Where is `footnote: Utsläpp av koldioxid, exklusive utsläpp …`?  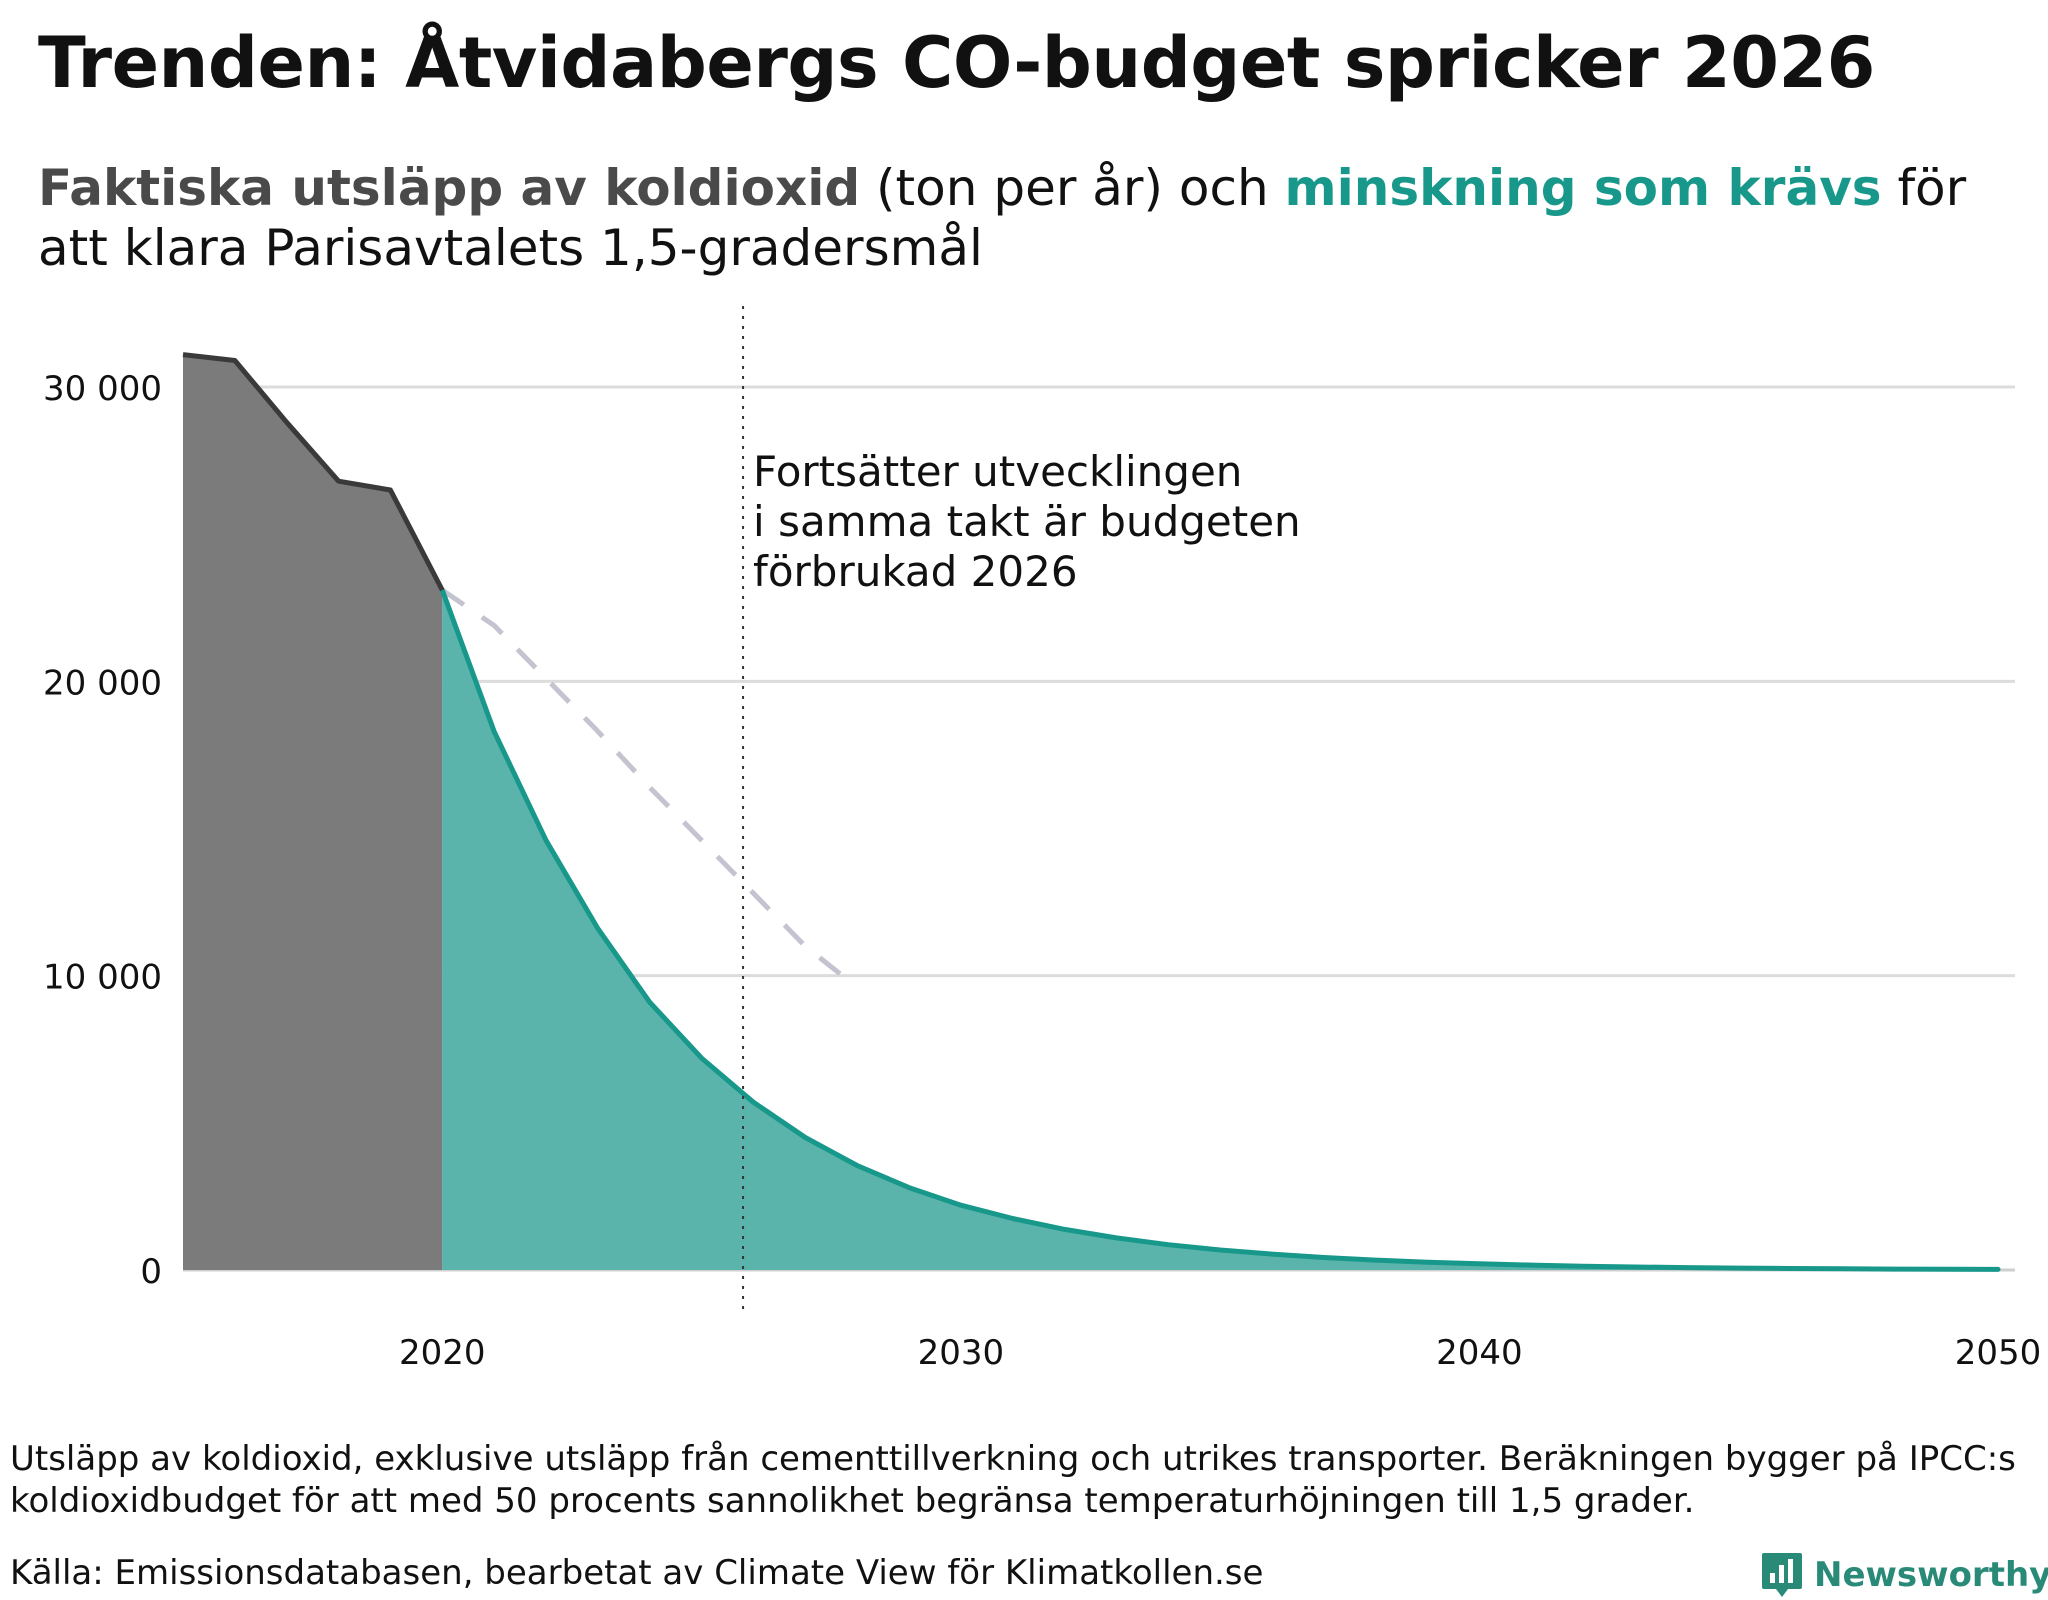 footnote: Utsläpp av koldioxid, exklusive utsläpp … is located at coordinates (1013, 1480).